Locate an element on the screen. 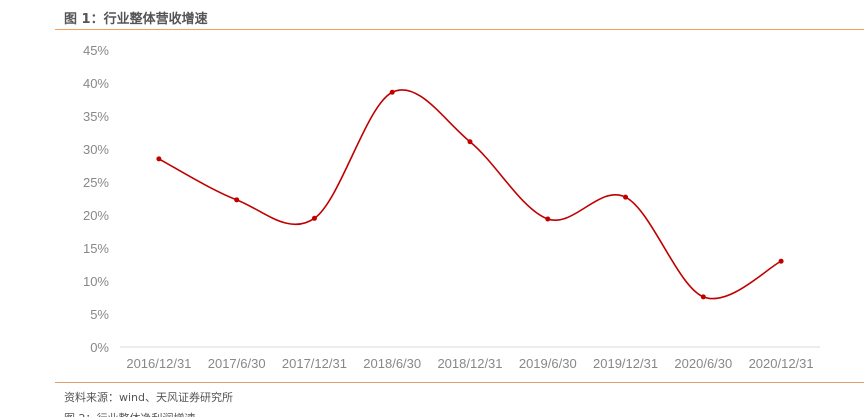 This screenshot has width=864, height=417. y-tick-label: 30% is located at coordinates (96, 149).